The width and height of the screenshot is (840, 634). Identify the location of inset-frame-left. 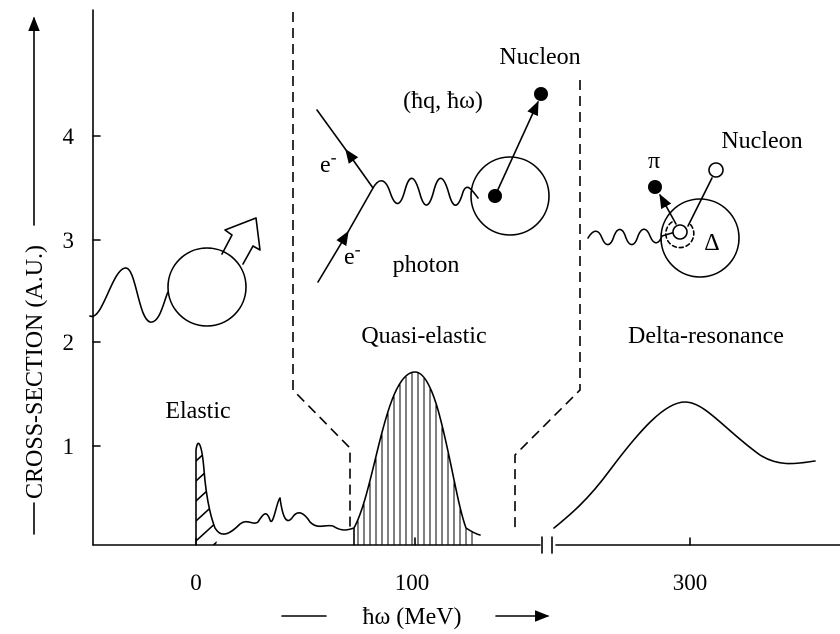
(321, 270).